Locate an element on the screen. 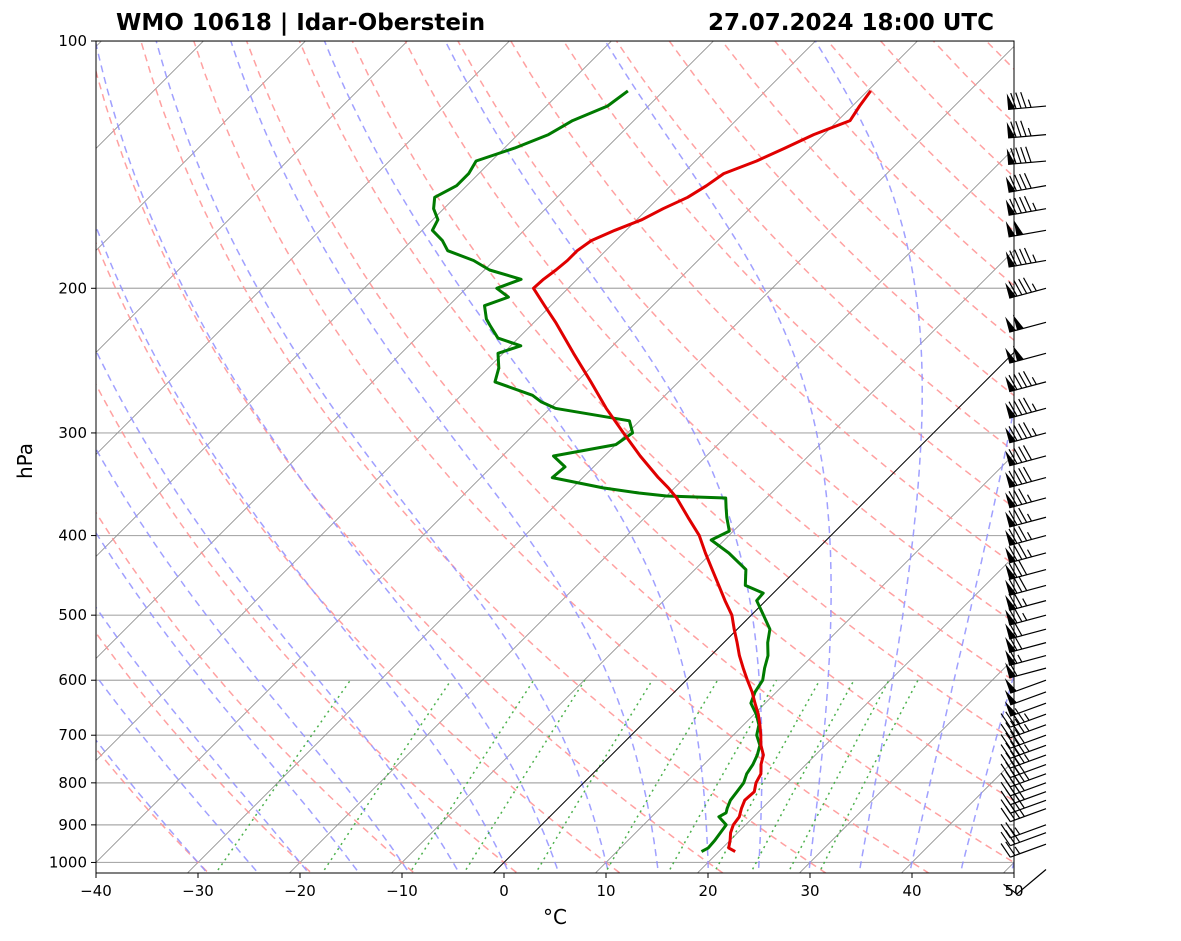 The width and height of the screenshot is (1181, 941). x-tick-label: 30 is located at coordinates (809, 891).